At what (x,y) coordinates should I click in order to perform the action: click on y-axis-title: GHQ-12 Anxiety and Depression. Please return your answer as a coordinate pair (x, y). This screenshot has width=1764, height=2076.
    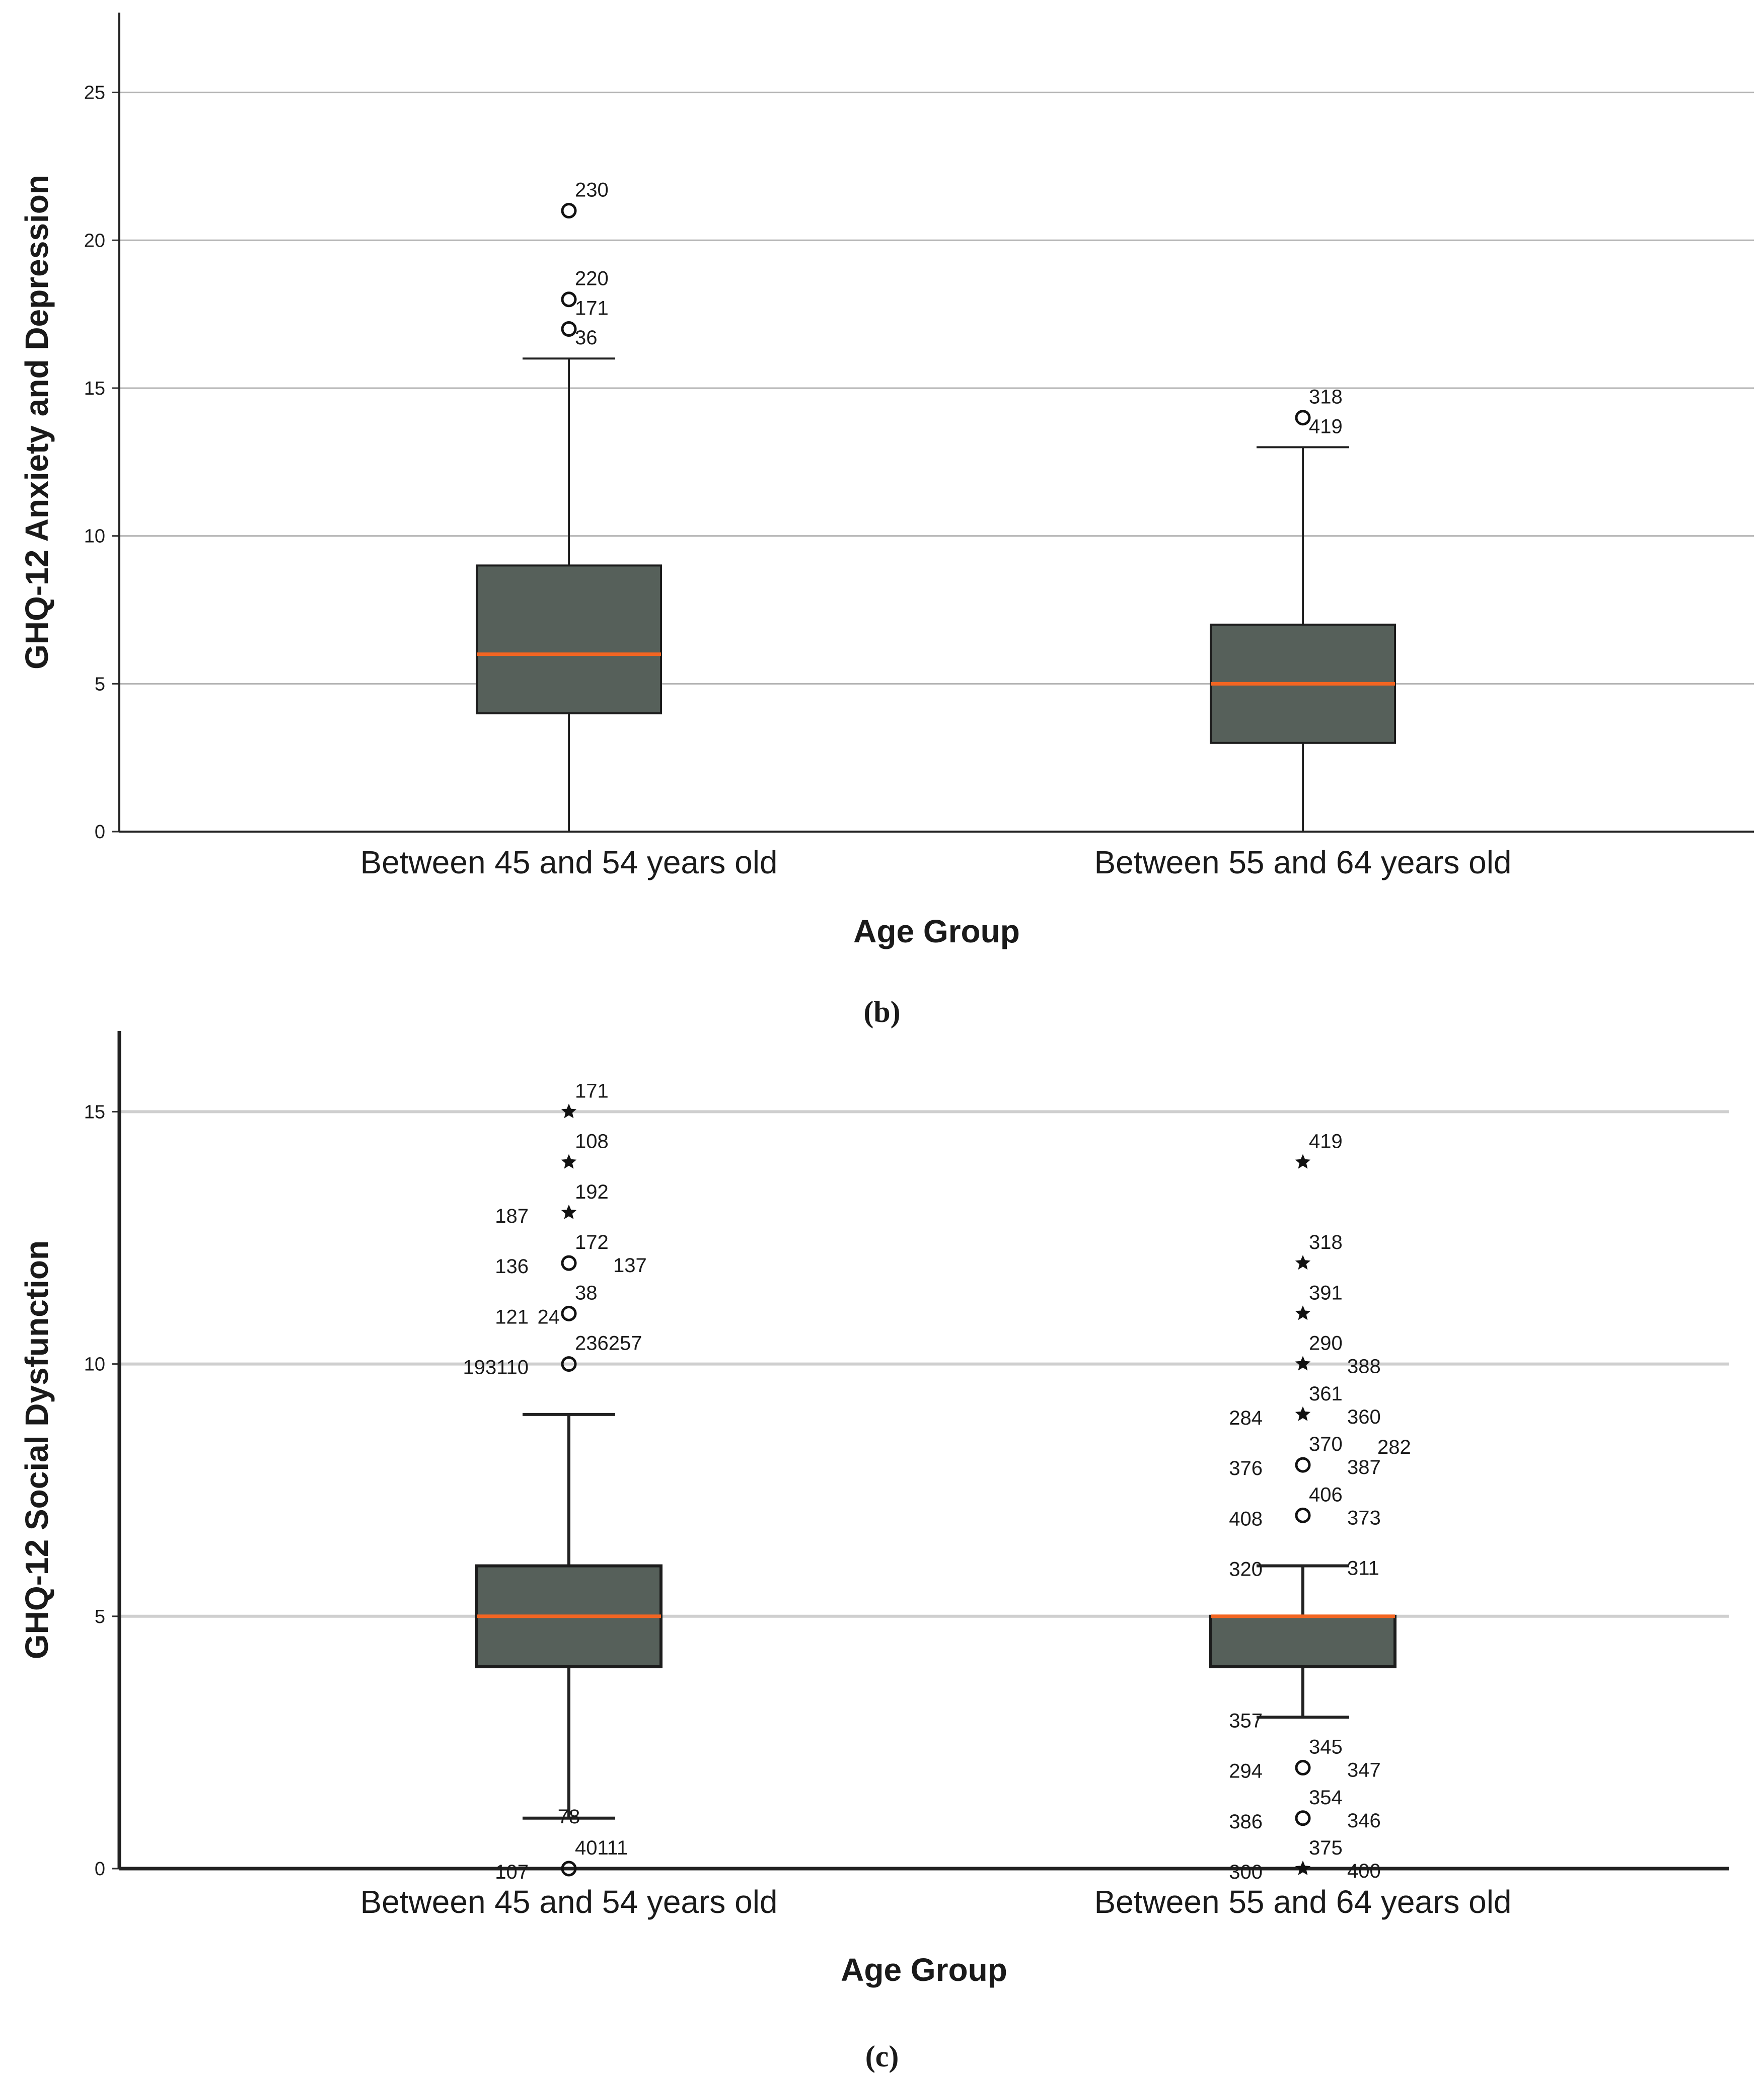
    Looking at the image, I should click on (37, 423).